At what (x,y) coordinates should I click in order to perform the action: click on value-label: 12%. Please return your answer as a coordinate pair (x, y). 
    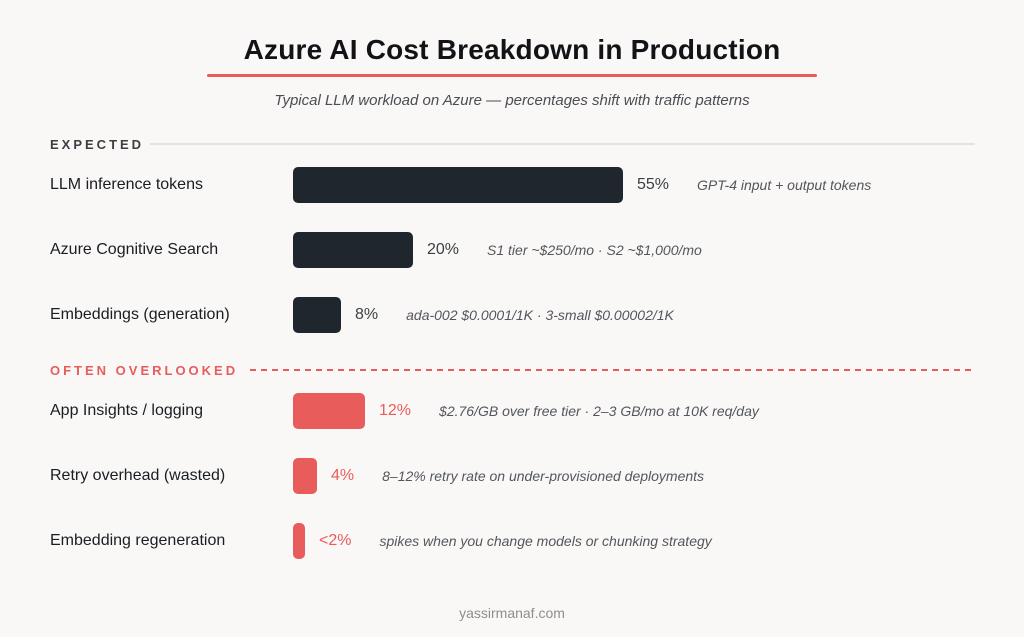
    Looking at the image, I should click on (395, 410).